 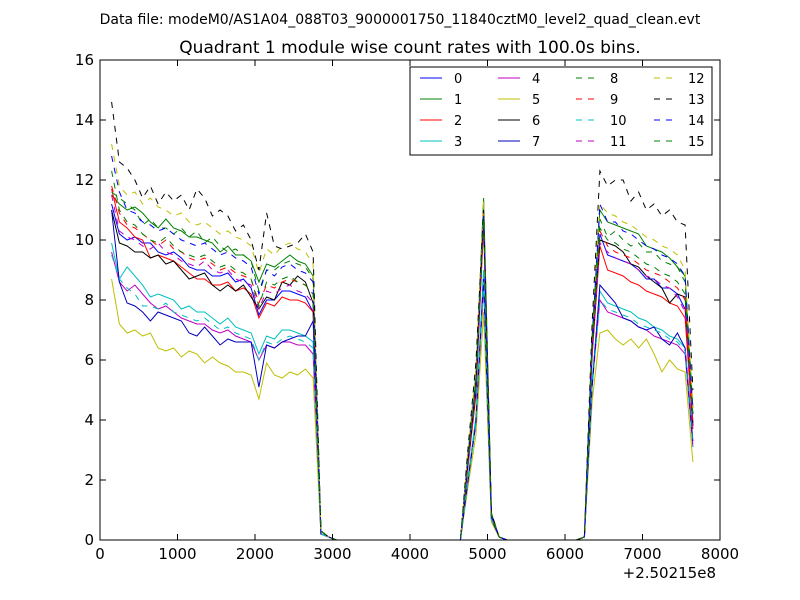 What do you see at coordinates (536, 121) in the screenshot?
I see `legend-label-6: 6` at bounding box center [536, 121].